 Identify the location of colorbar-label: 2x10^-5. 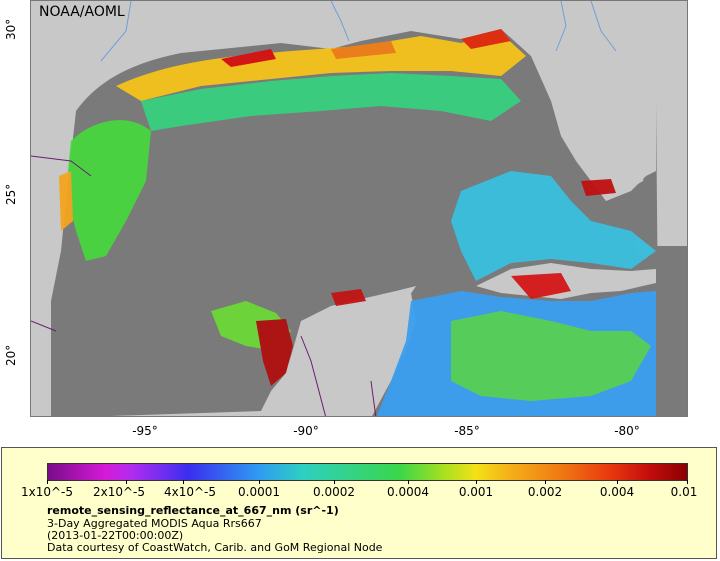
(119, 492).